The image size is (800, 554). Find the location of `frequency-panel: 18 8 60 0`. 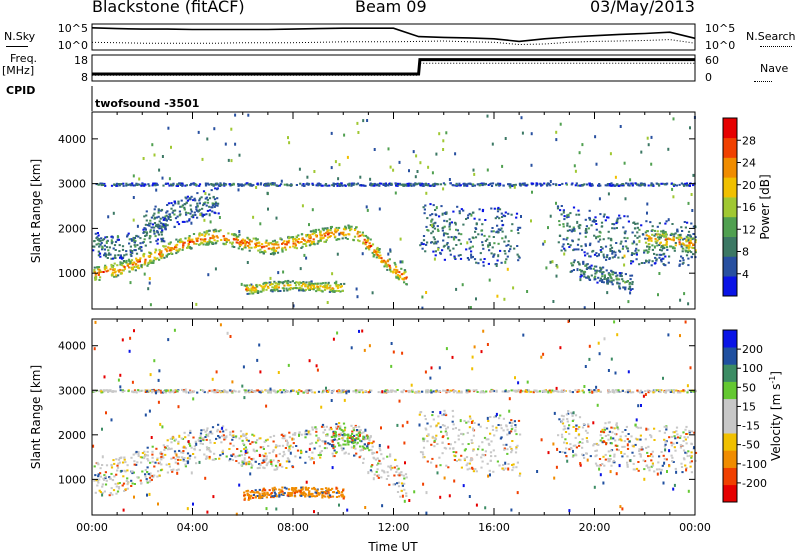

frequency-panel: 18 8 60 0 is located at coordinates (396, 69).